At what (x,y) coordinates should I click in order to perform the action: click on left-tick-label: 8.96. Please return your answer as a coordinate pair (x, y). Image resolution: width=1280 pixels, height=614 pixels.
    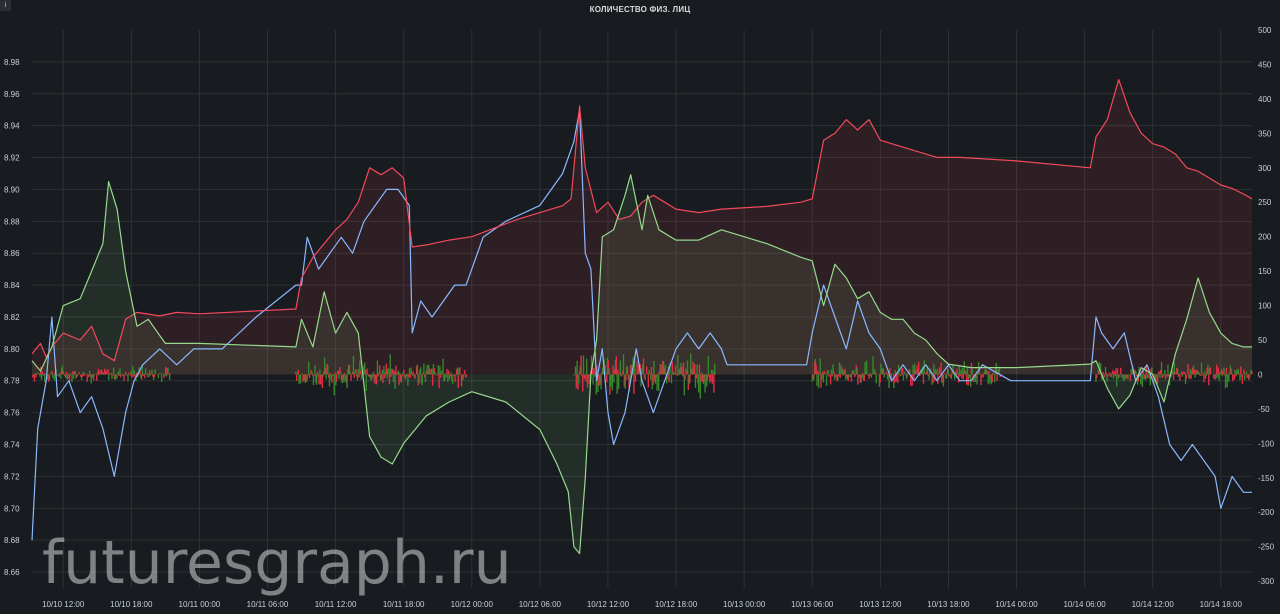
    Looking at the image, I should click on (12, 94).